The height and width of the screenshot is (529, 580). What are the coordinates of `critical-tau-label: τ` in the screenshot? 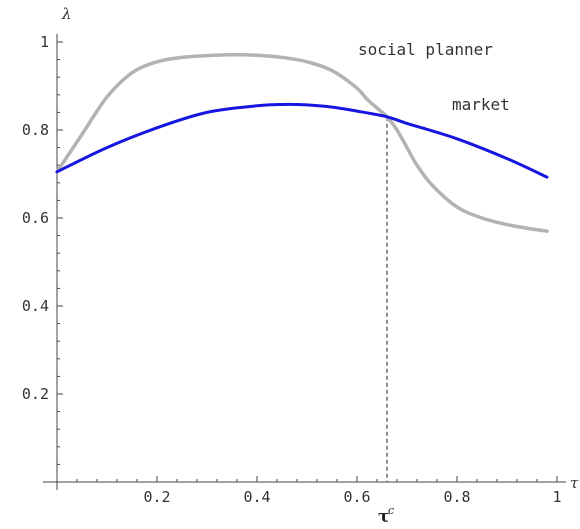 It's located at (383, 517).